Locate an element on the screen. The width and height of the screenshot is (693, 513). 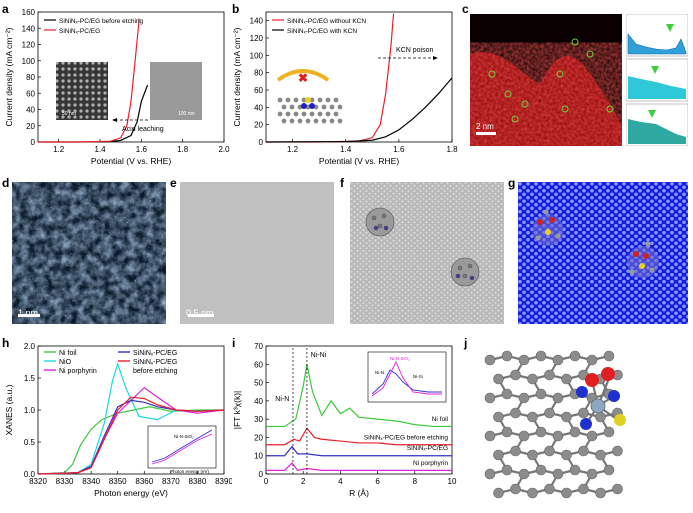
nickel-atom is located at coordinates (598, 406).